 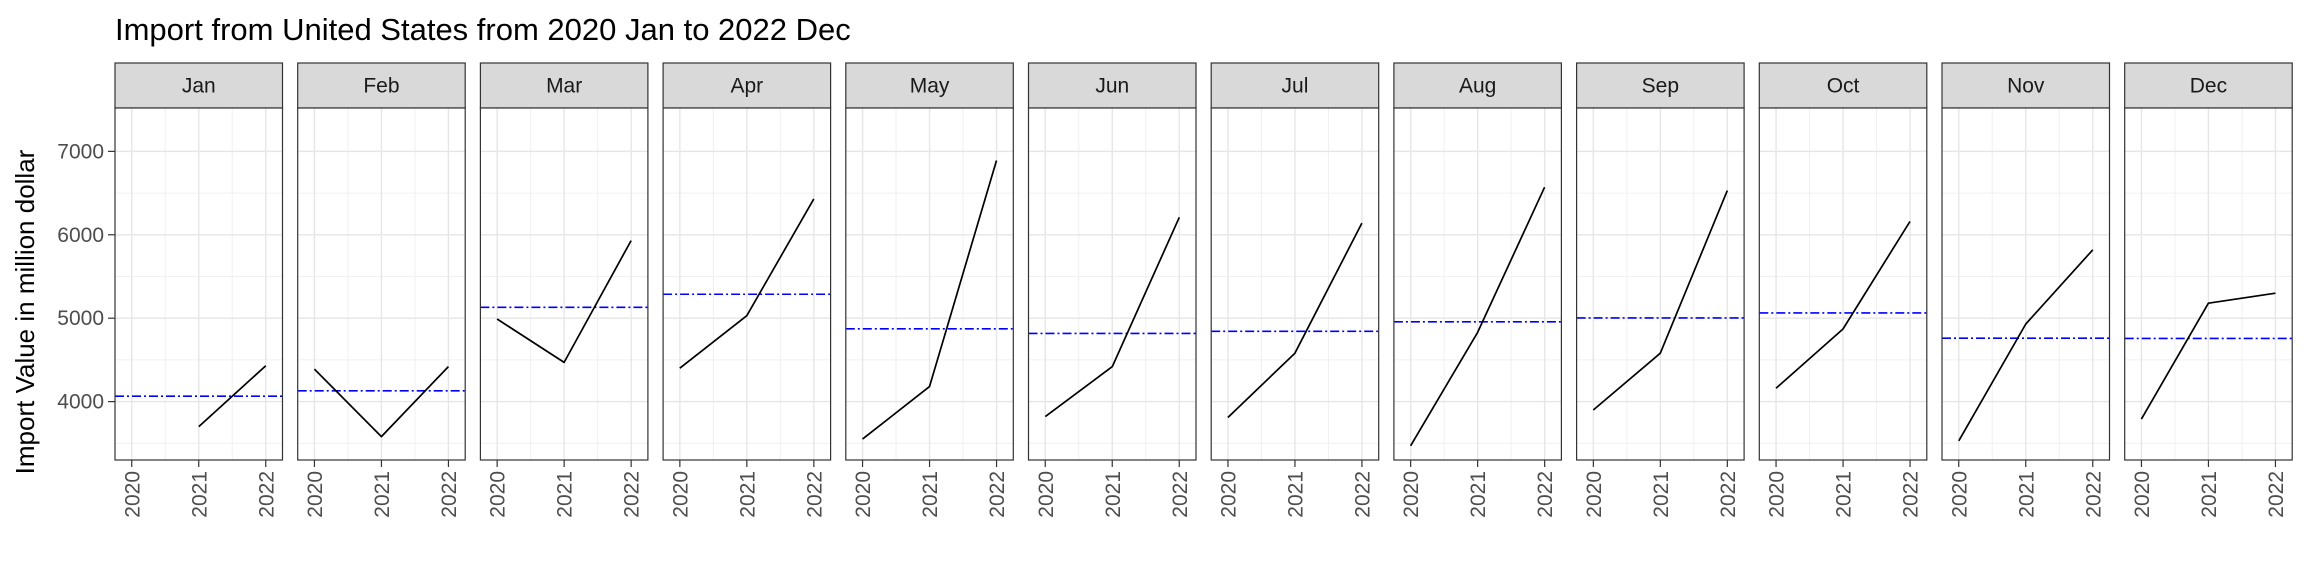 What do you see at coordinates (80, 318) in the screenshot?
I see `y-tick-label: 5000` at bounding box center [80, 318].